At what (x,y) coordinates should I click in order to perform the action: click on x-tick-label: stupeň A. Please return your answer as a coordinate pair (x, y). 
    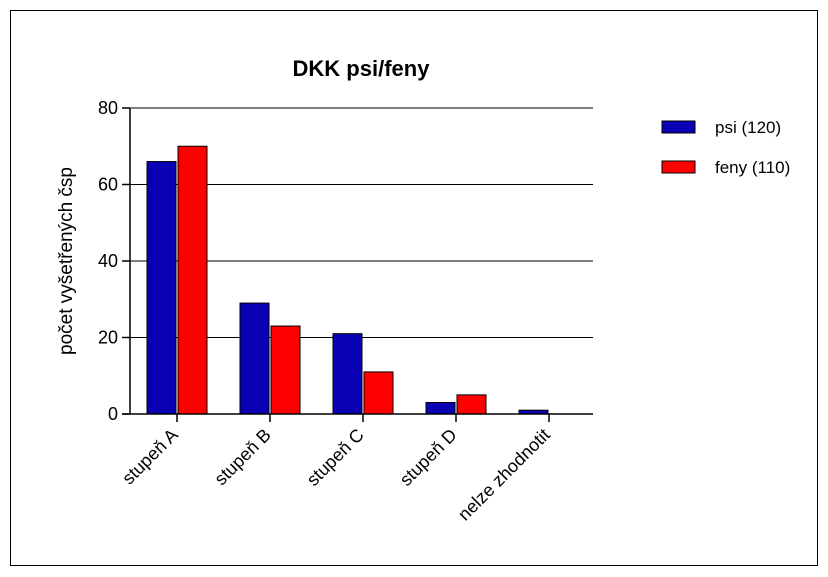
    Looking at the image, I should click on (150, 457).